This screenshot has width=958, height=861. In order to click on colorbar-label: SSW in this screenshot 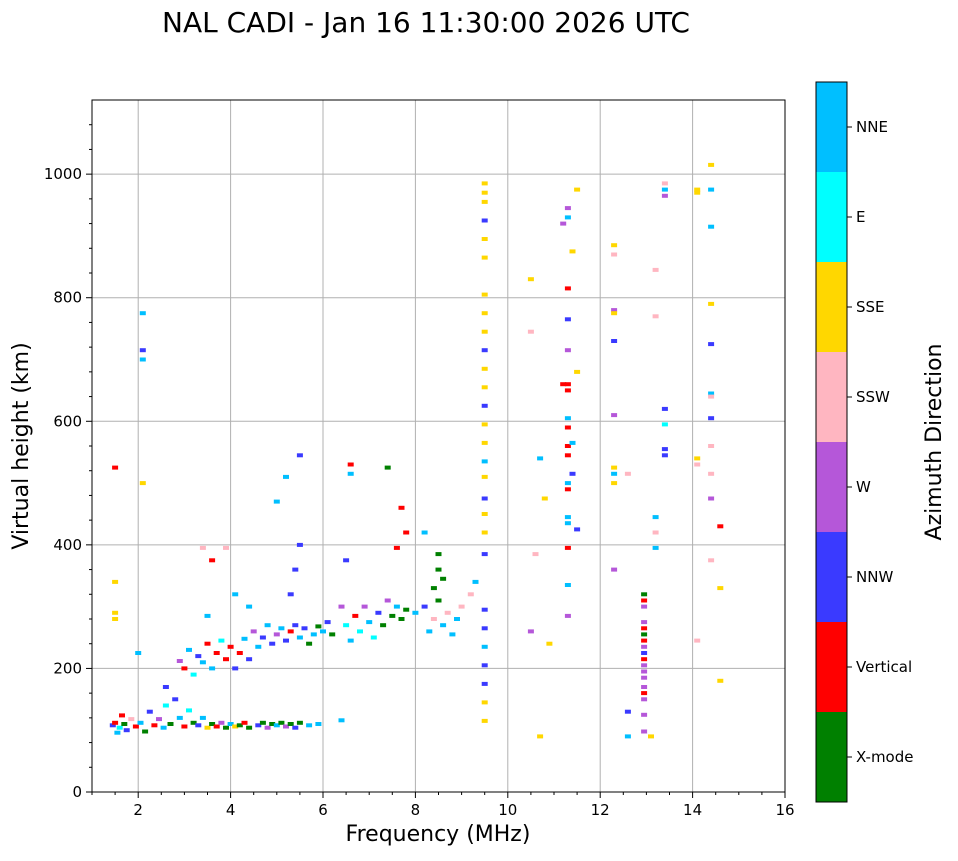, I will do `click(873, 397)`.